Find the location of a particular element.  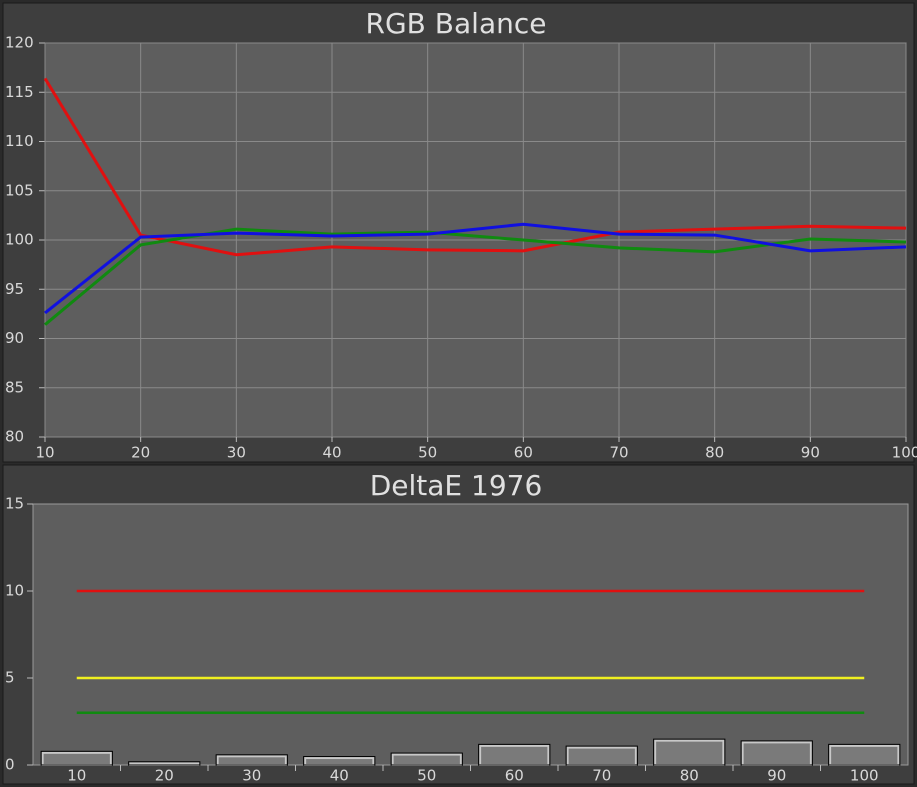

y-tick-label: 10 is located at coordinates (14, 591).